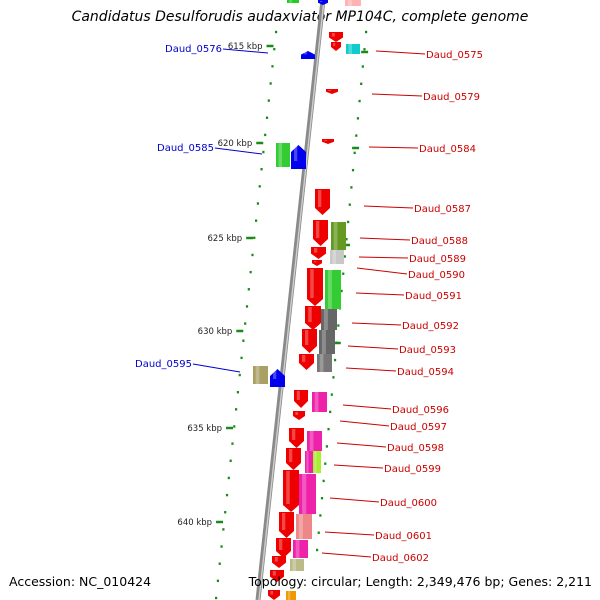 The image size is (600, 600). What do you see at coordinates (403, 536) in the screenshot?
I see `gene-label-reverse: Daud_0601` at bounding box center [403, 536].